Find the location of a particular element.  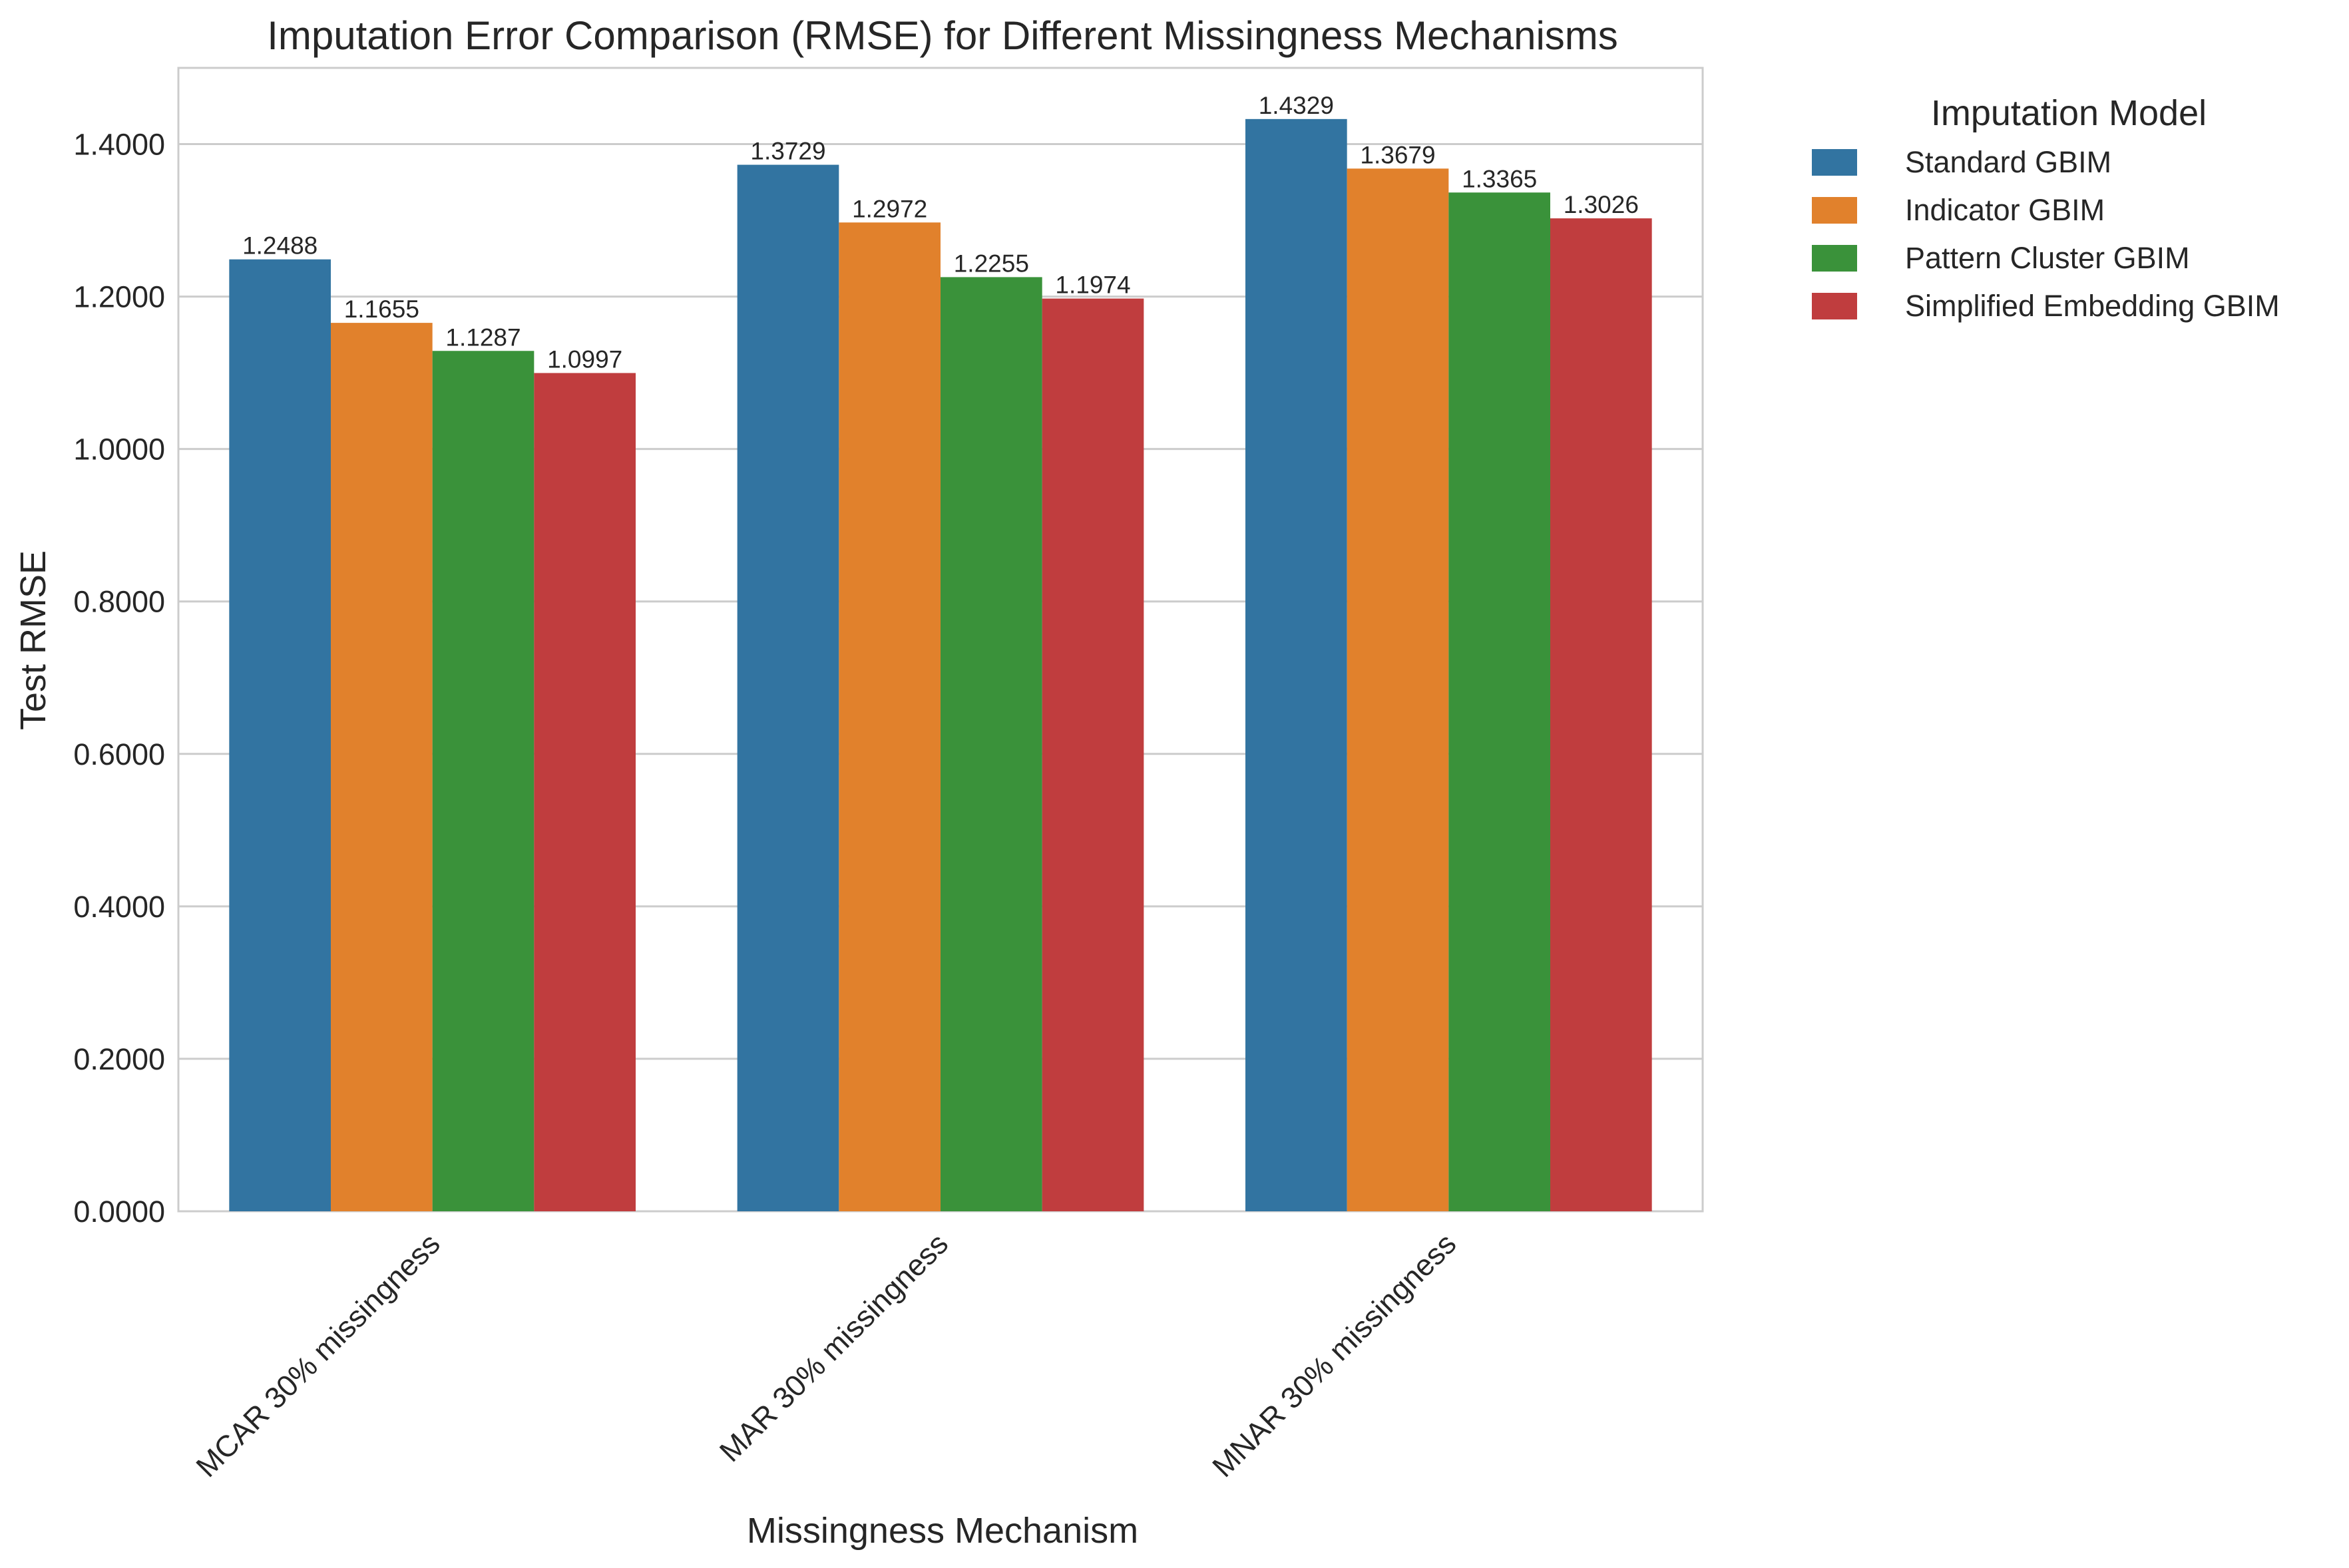

data-label: 1.3679 is located at coordinates (1397, 154).